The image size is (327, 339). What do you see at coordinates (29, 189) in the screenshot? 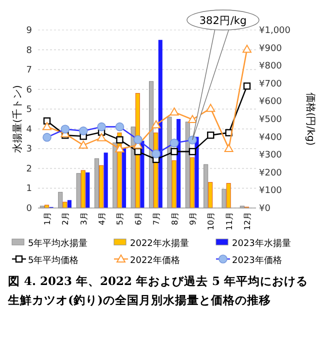
I see `y-tick-label: 1` at bounding box center [29, 189].